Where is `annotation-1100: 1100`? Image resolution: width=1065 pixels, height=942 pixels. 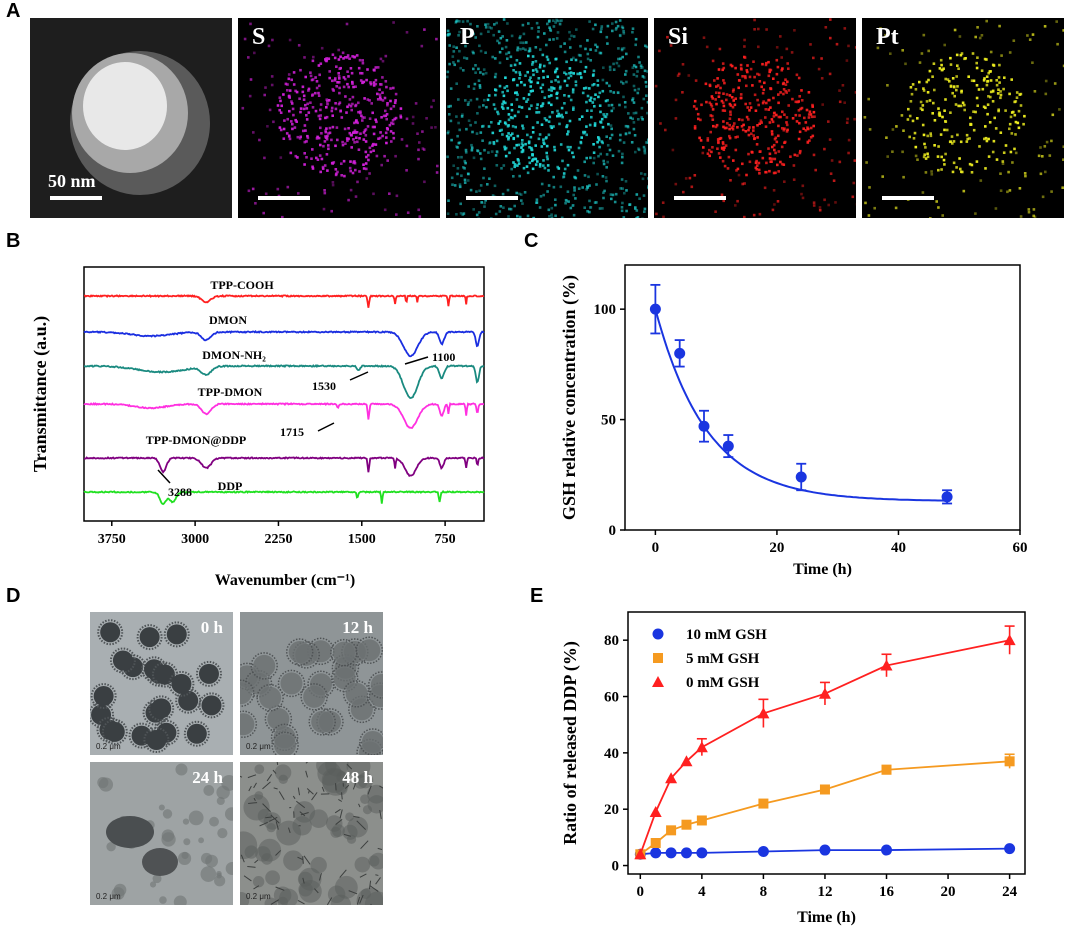
annotation-1100: 1100 is located at coordinates (443, 357).